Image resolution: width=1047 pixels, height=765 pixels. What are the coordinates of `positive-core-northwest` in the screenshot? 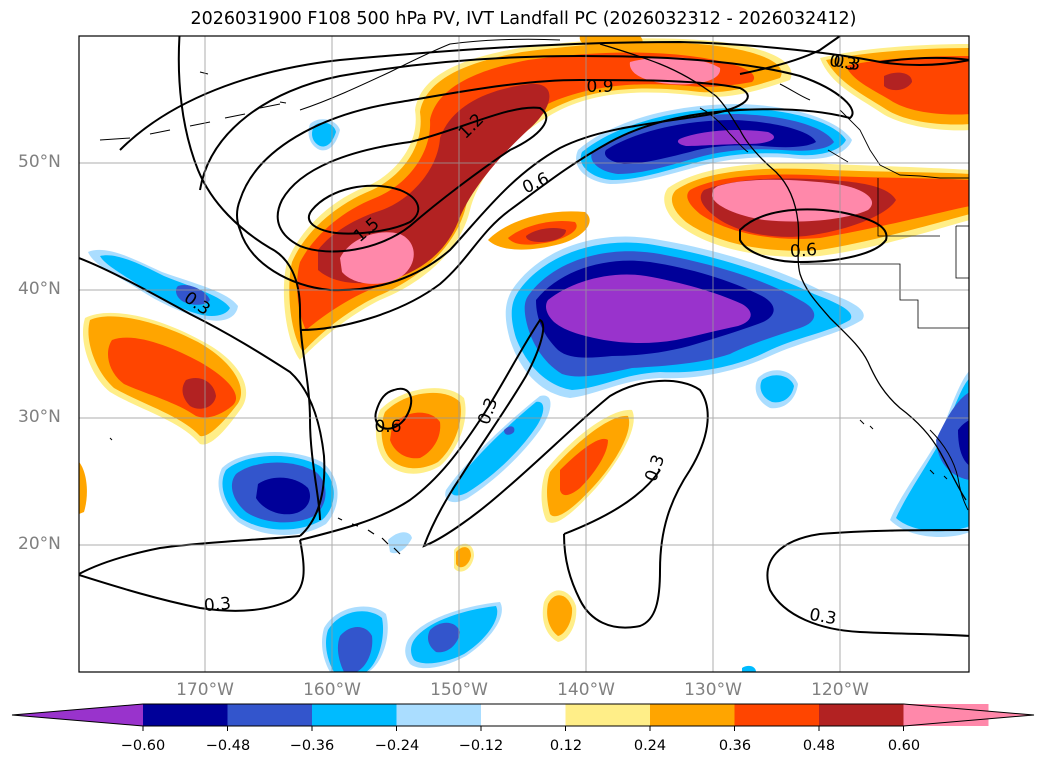 It's located at (377, 258).